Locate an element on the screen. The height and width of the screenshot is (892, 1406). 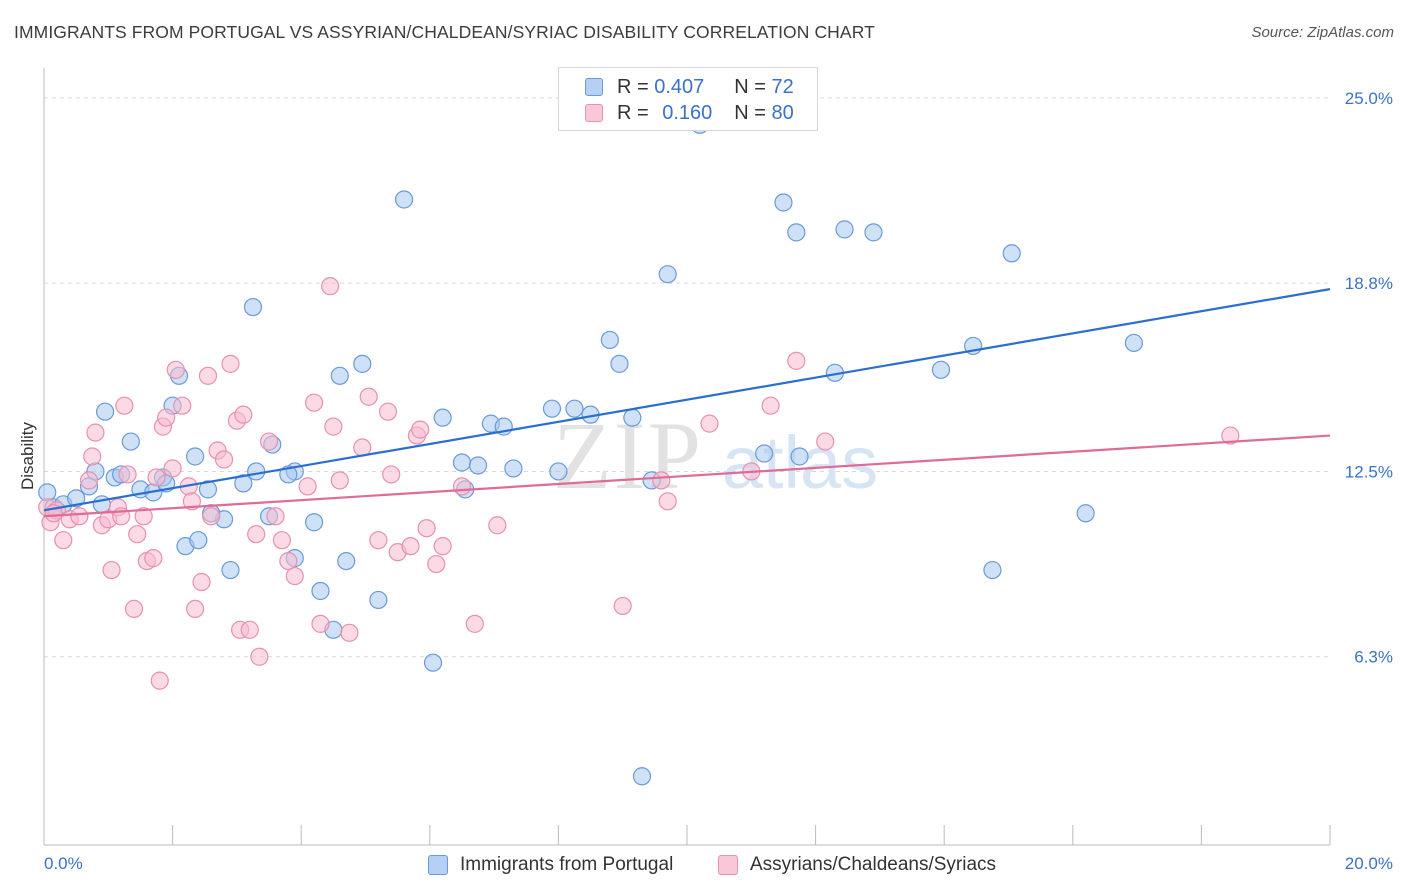
y-tick-label-2: 18.8% is located at coordinates (1369, 283).